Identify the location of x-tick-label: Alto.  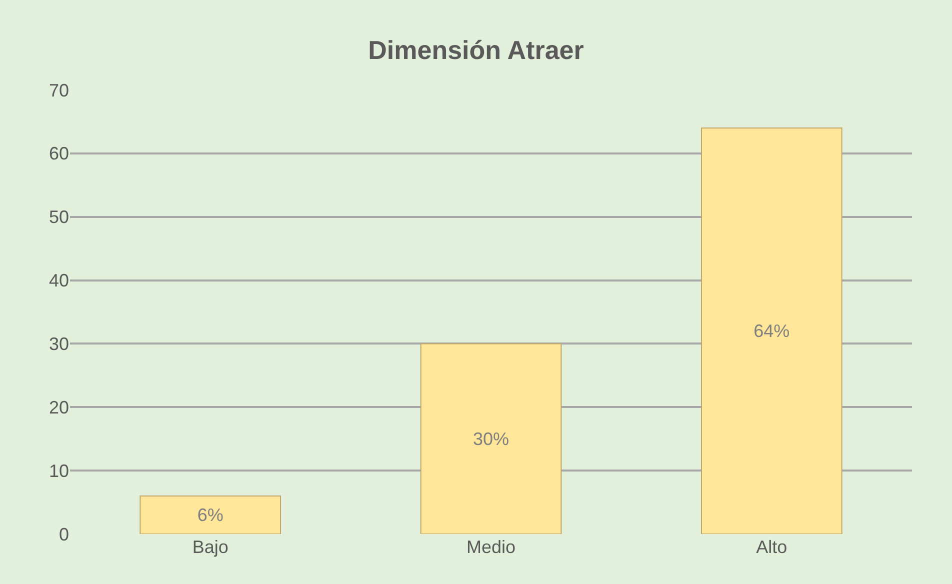
(772, 547).